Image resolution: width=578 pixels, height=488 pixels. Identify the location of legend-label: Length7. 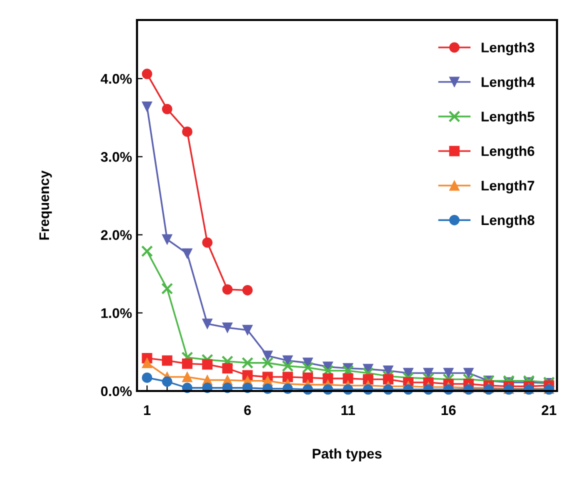
(508, 187).